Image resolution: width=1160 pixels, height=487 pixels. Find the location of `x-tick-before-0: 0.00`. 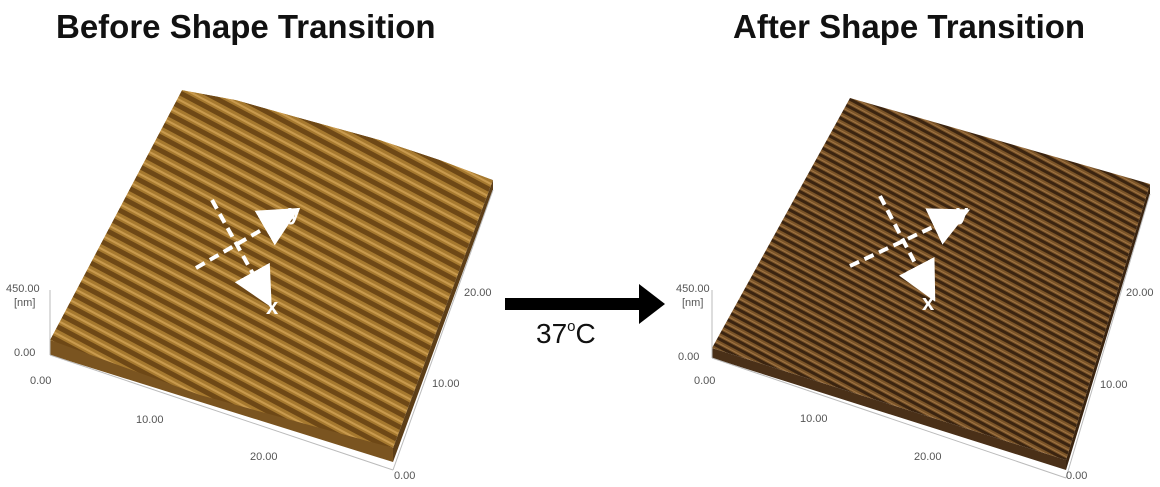

x-tick-before-0: 0.00 is located at coordinates (40, 381).